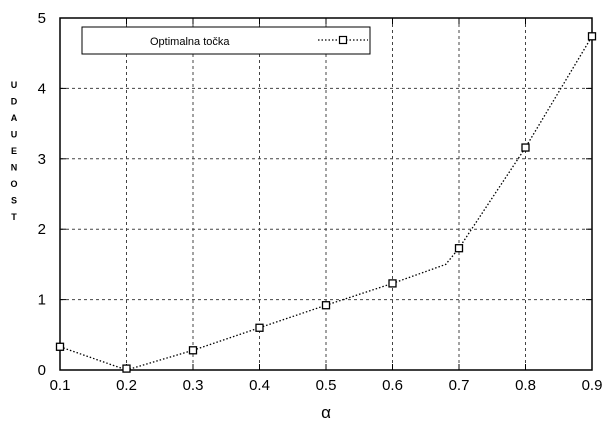 Image resolution: width=607 pixels, height=428 pixels. I want to click on x-tick-label: 0.7, so click(459, 385).